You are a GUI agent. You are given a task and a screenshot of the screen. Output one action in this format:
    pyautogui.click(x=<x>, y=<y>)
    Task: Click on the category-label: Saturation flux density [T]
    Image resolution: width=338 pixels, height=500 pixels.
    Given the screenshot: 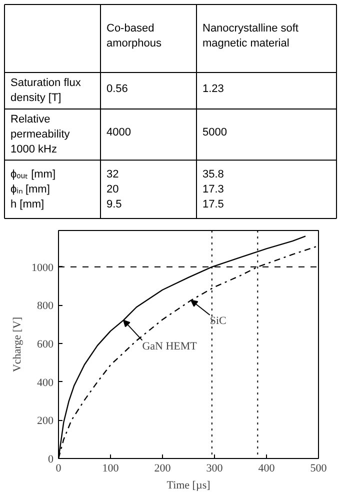 What is the action you would take?
    pyautogui.click(x=45, y=90)
    